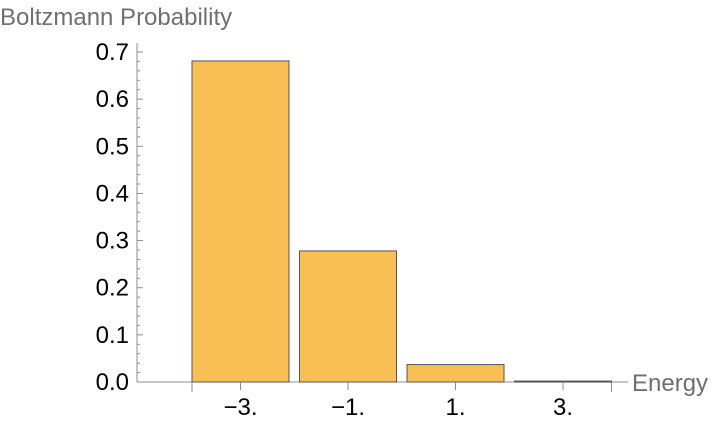 The image size is (720, 422). Describe the element at coordinates (112, 382) in the screenshot. I see `y-tick-label: 0.0` at that location.